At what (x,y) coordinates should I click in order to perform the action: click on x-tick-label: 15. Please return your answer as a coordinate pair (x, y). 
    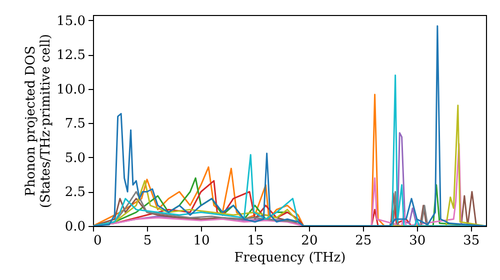
    Looking at the image, I should click on (255, 241).